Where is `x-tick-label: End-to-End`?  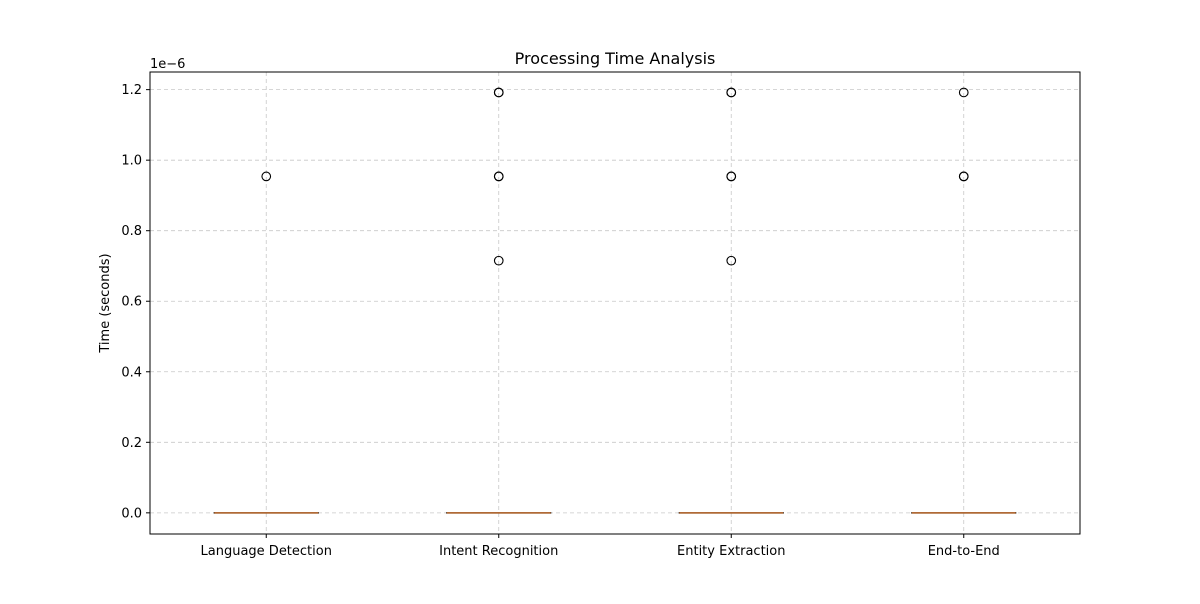 x-tick-label: End-to-End is located at coordinates (964, 551).